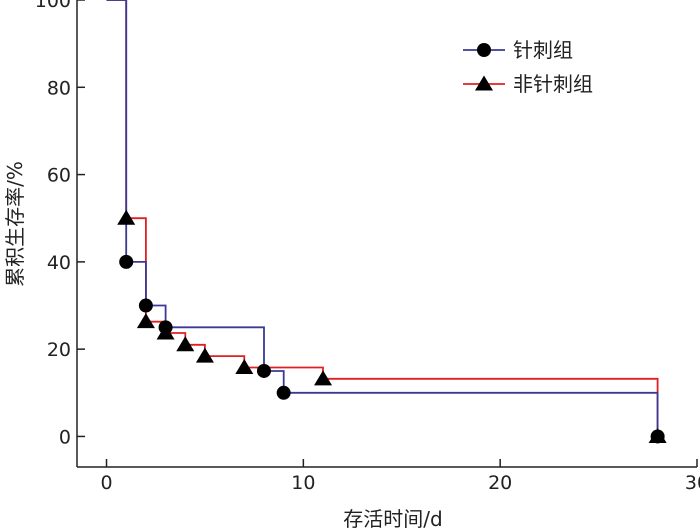 The height and width of the screenshot is (531, 700). I want to click on x-tick-label: 10, so click(303, 483).